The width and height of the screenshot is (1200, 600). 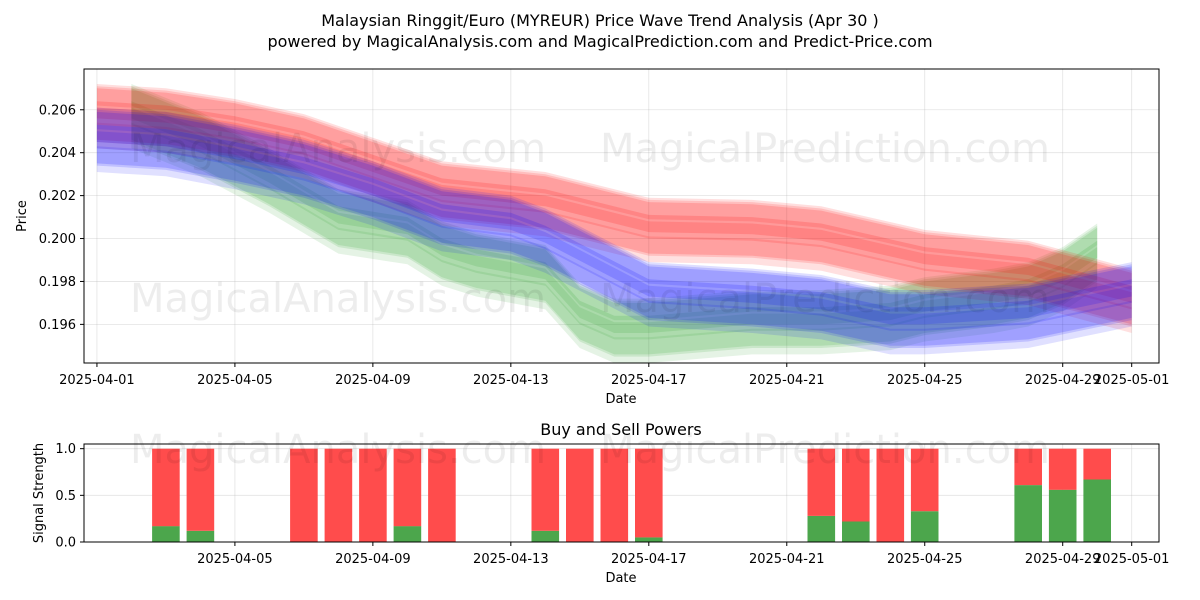 What do you see at coordinates (649, 380) in the screenshot?
I see `price-x-tick-label: 2025-04-17` at bounding box center [649, 380].